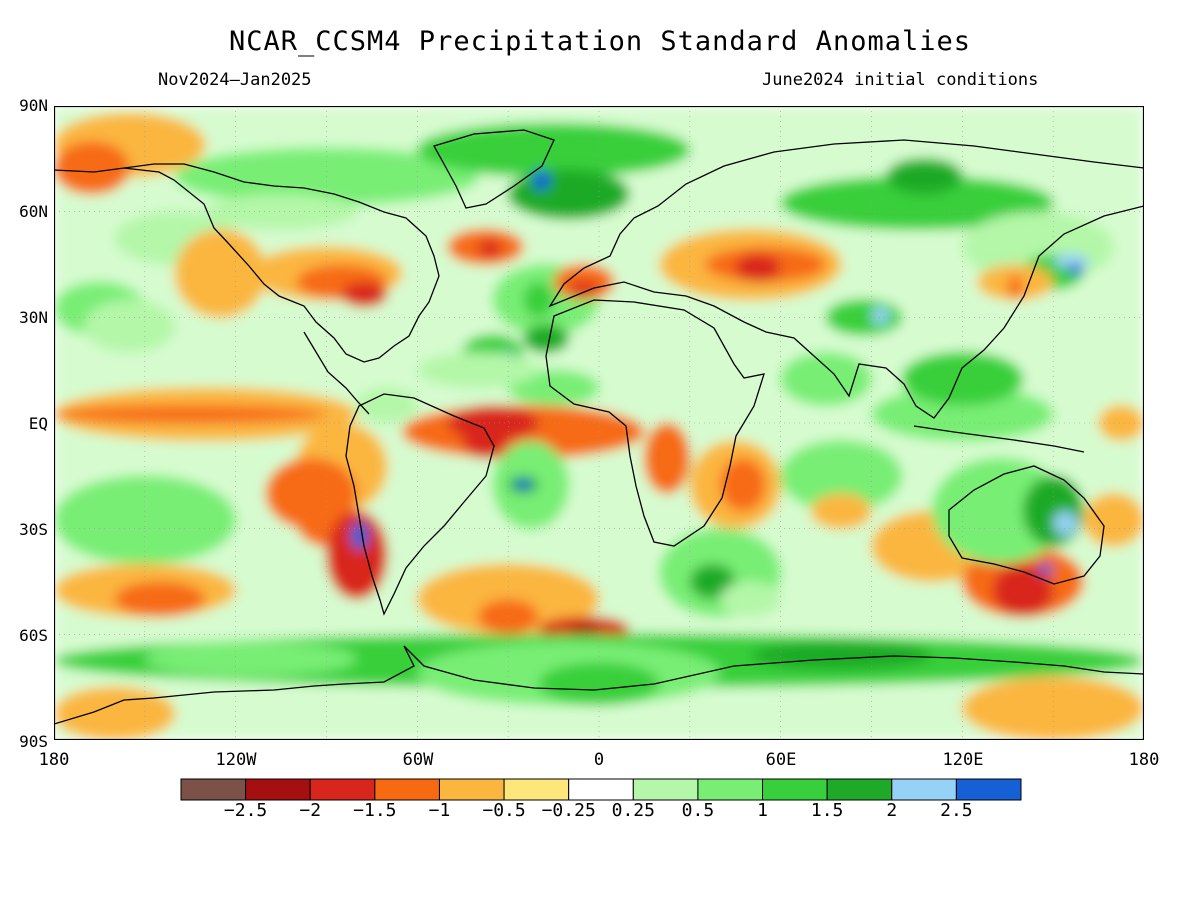  What do you see at coordinates (900, 80) in the screenshot?
I see `initial-conditions: June2024 initial conditions` at bounding box center [900, 80].